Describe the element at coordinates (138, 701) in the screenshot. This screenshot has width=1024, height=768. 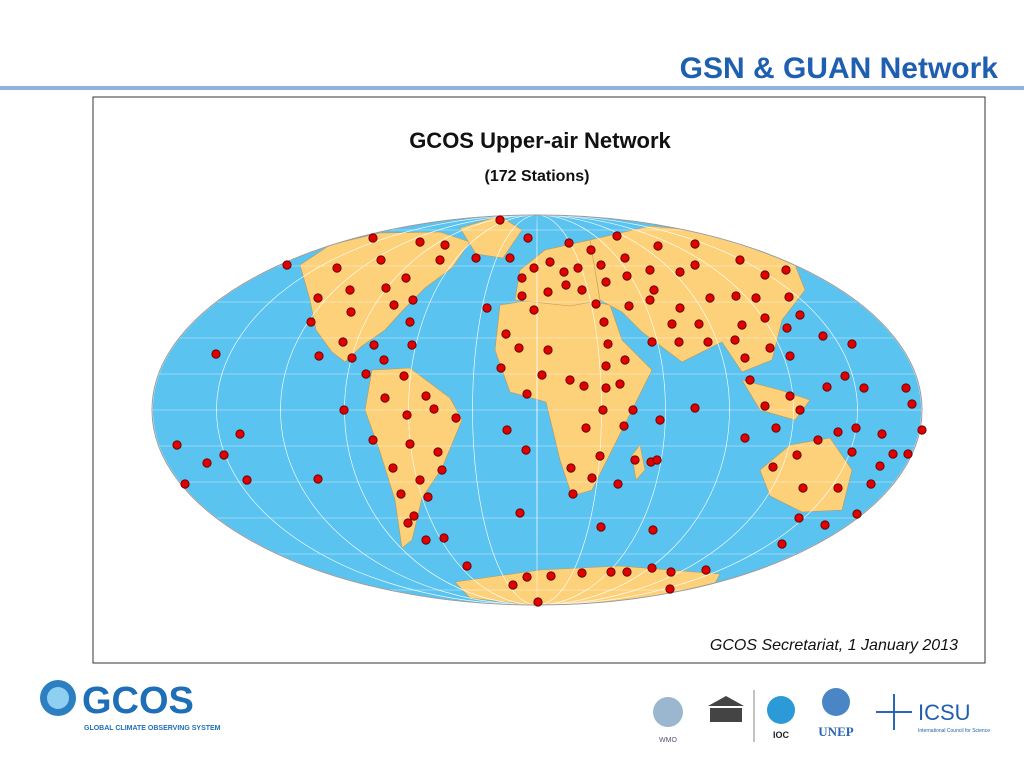
I see `gcos-brand: GCOS` at that location.